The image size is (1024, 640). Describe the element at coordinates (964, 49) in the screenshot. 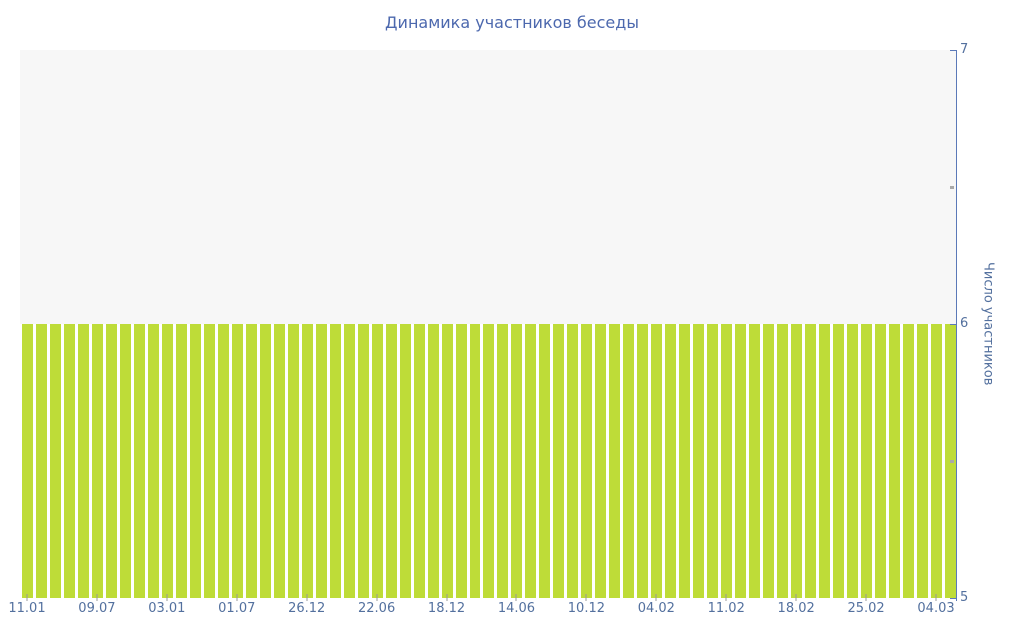

I see `y-tick-label: 7` at that location.